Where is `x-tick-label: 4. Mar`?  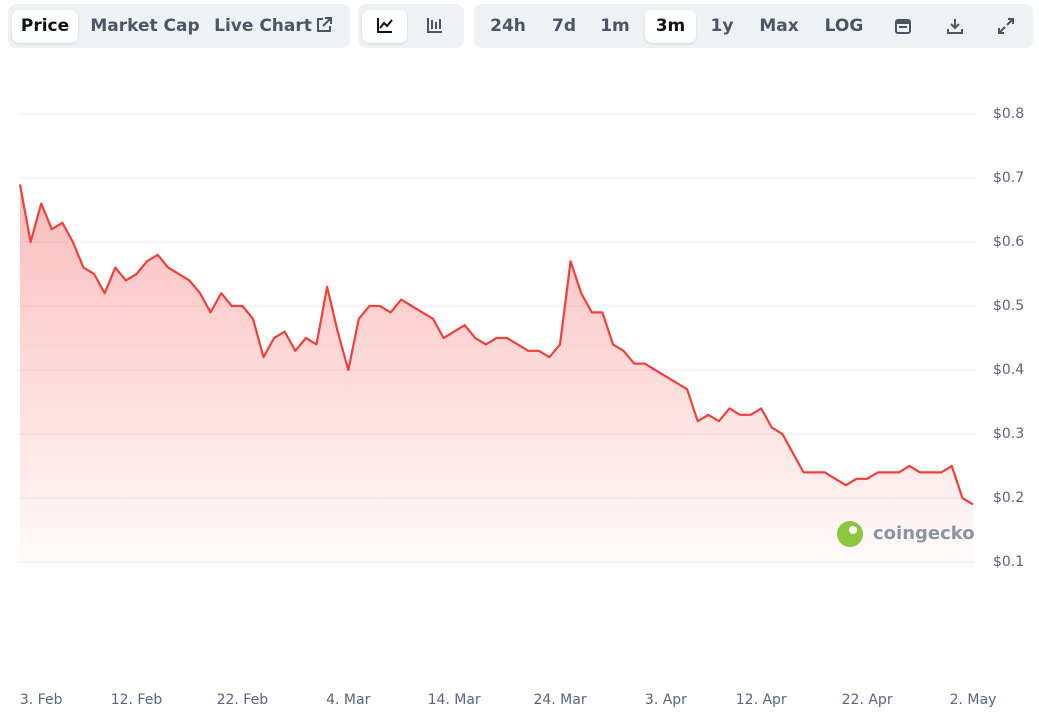 x-tick-label: 4. Mar is located at coordinates (348, 700).